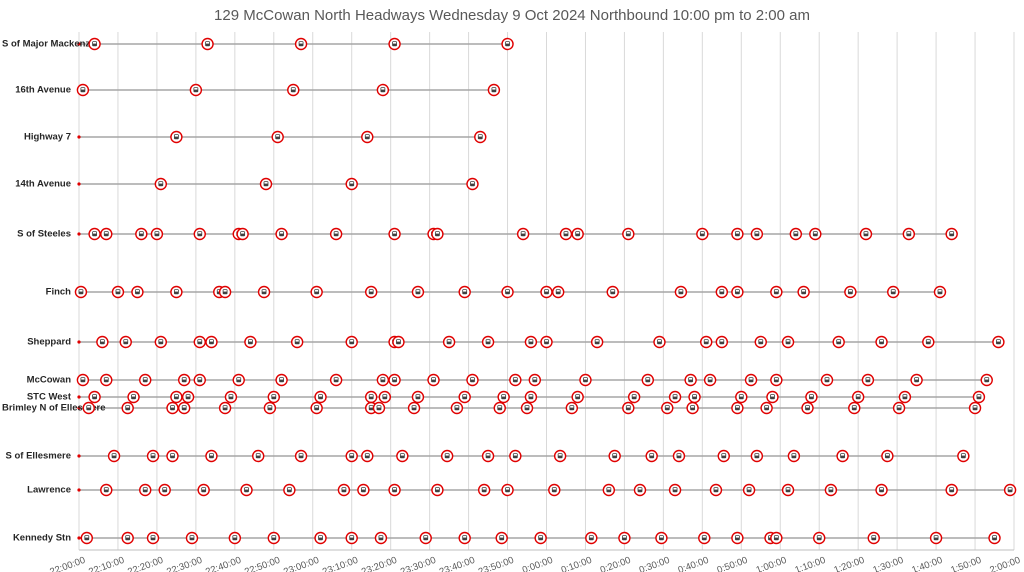 The height and width of the screenshot is (572, 1024). Describe the element at coordinates (42, 538) in the screenshot. I see `stop-label: Kennedy Stn` at that location.